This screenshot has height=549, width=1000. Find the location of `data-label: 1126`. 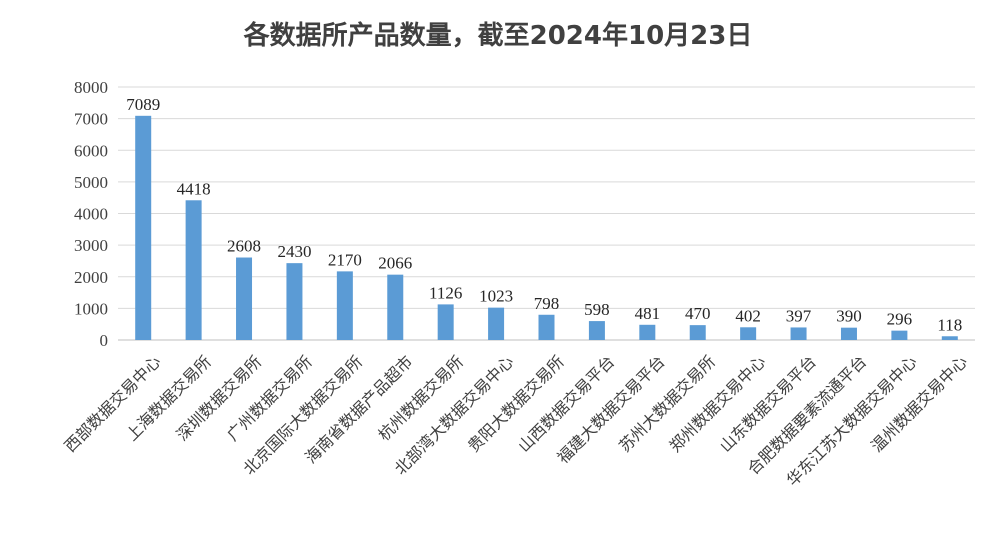

data-label: 1126 is located at coordinates (445, 292).